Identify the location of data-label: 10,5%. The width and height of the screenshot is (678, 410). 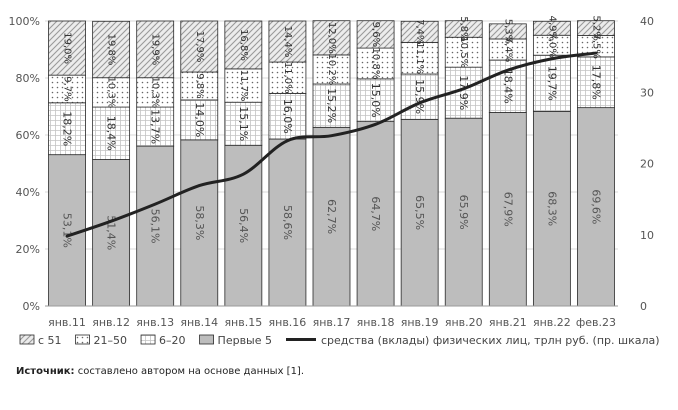
(463, 52).